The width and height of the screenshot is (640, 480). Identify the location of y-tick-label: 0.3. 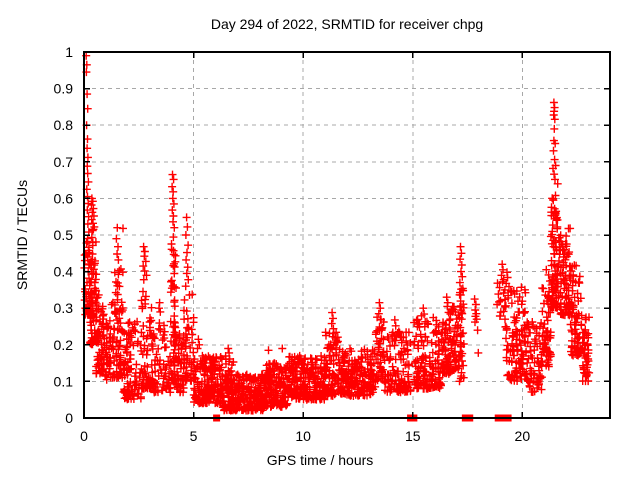
(64, 308).